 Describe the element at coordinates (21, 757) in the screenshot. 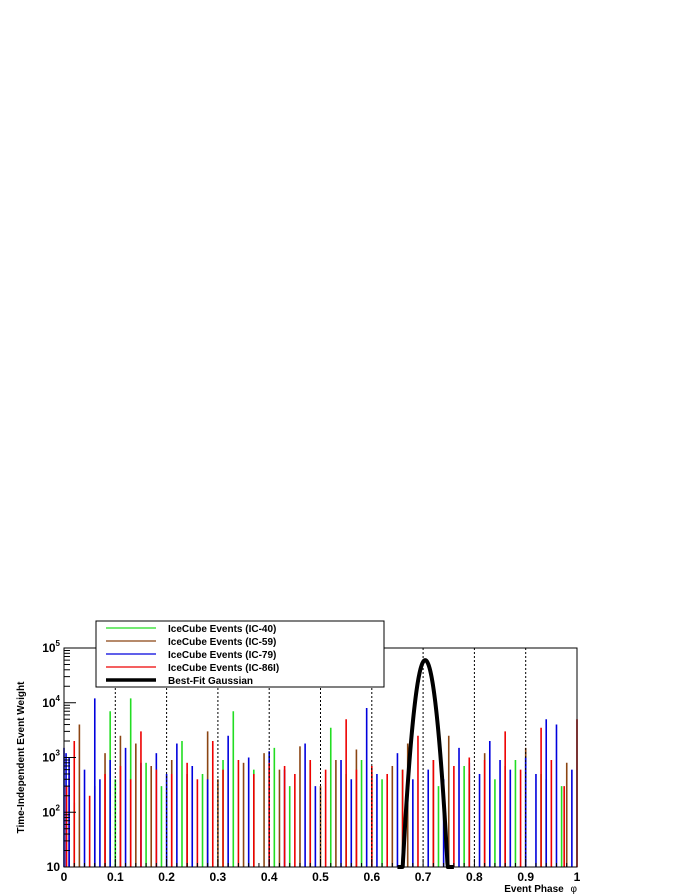

I see `y-axis-title: Time-Independent Event Weight` at that location.